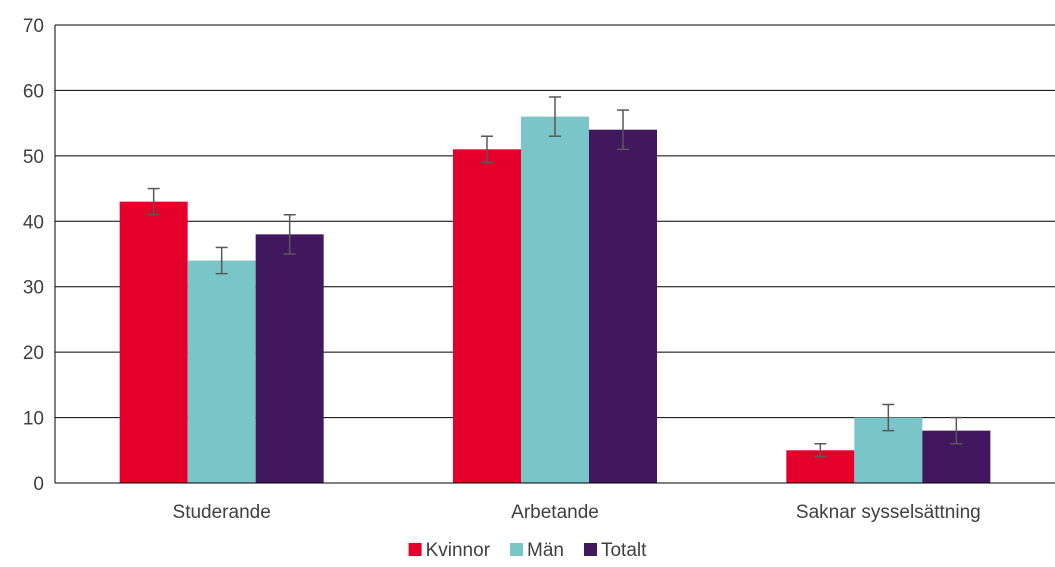  Describe the element at coordinates (33, 419) in the screenshot. I see `y-tick-label: 10` at that location.